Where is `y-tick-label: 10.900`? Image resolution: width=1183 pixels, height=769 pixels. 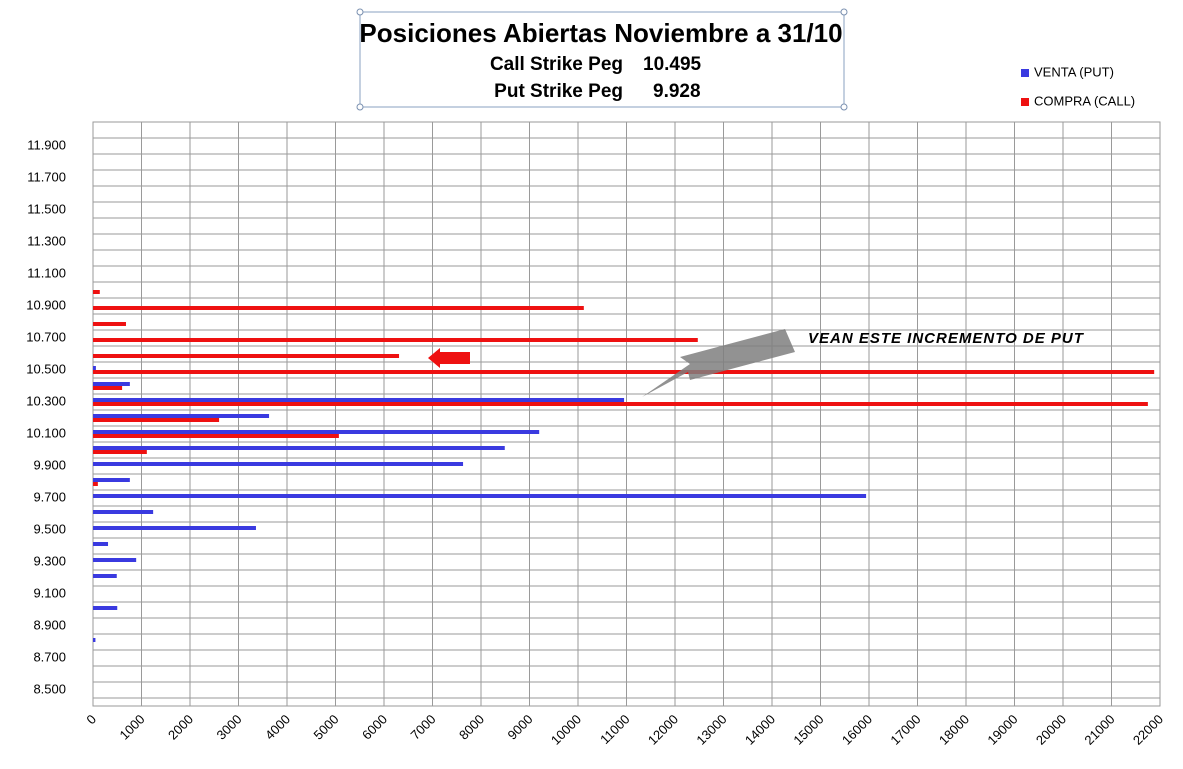 y-tick-label: 10.900 is located at coordinates (46, 304).